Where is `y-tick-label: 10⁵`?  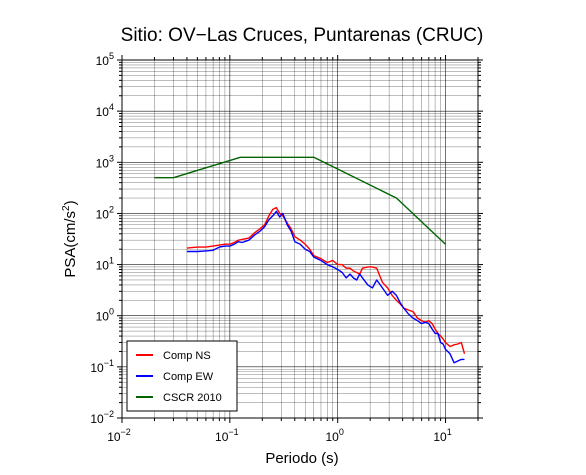
y-tick-label: 10⁵ is located at coordinates (105, 59).